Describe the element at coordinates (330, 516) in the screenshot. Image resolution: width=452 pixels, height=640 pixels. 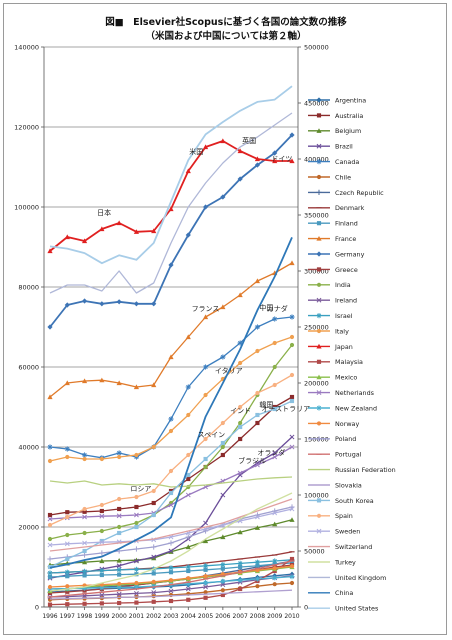
I see `legend-item-spain: Spain` at that location.